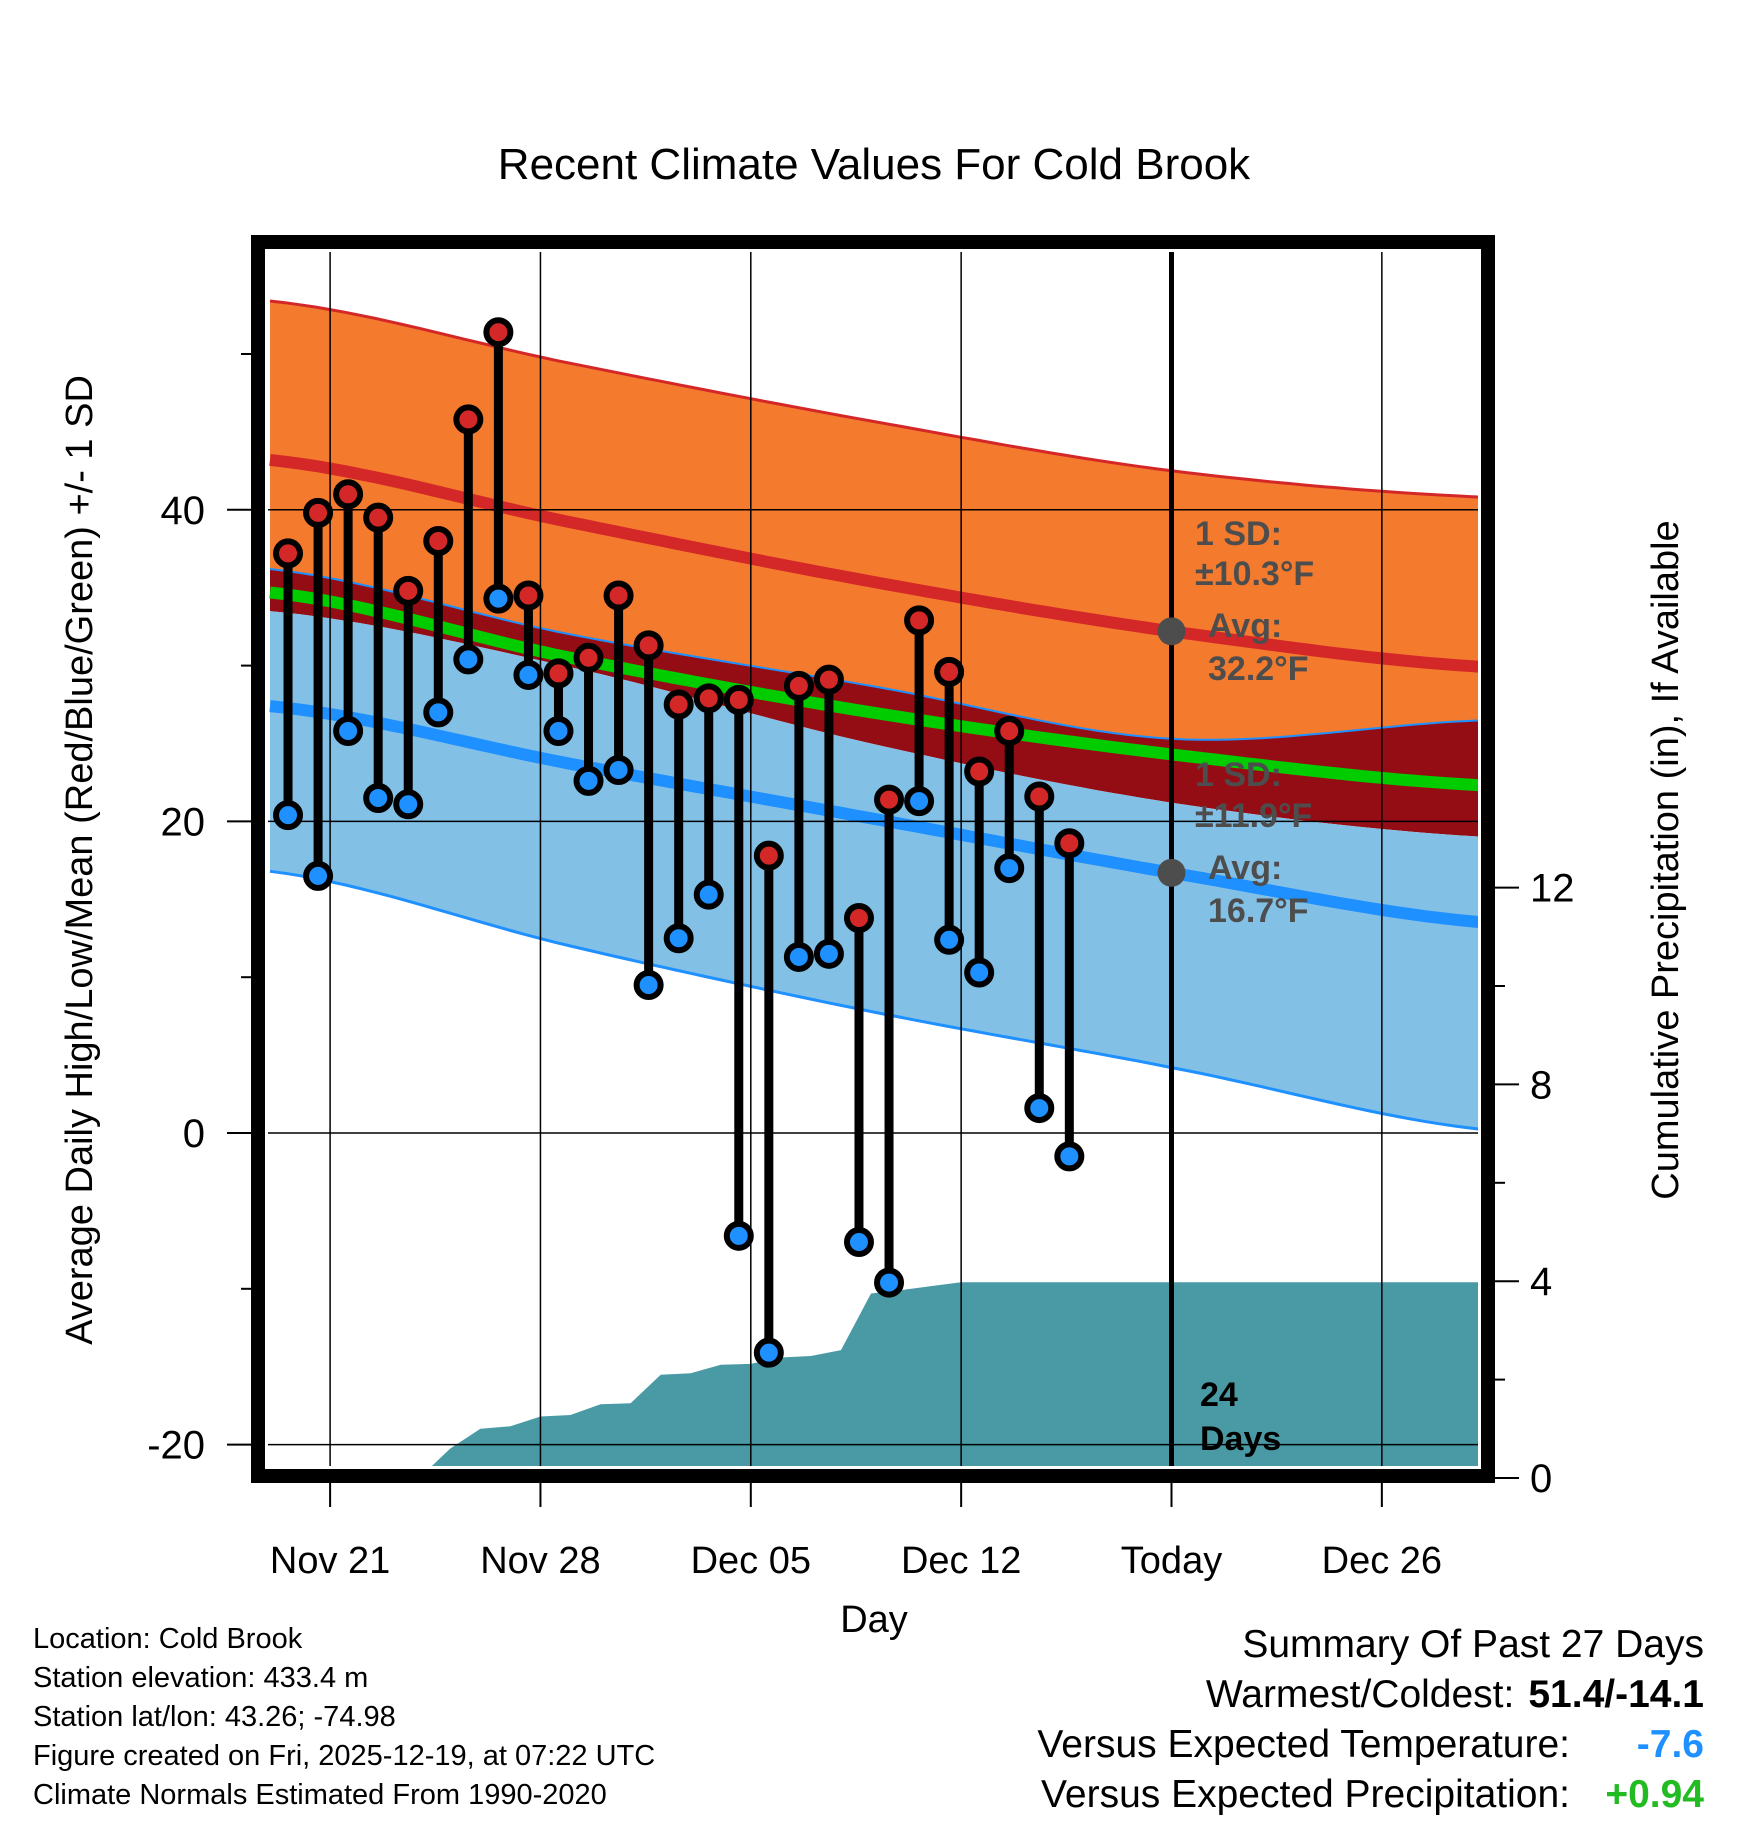 This screenshot has width=1748, height=1828. I want to click on summary-title: Summary Of Past 27 Days, so click(1473, 1644).